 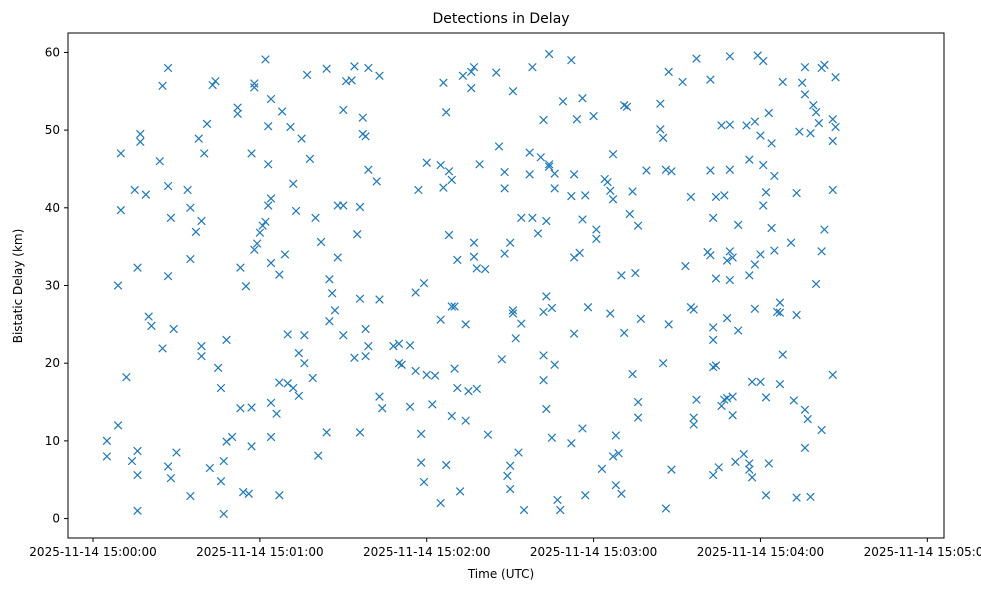 What do you see at coordinates (500, 19) in the screenshot?
I see `chart-title: Detections in Delay` at bounding box center [500, 19].